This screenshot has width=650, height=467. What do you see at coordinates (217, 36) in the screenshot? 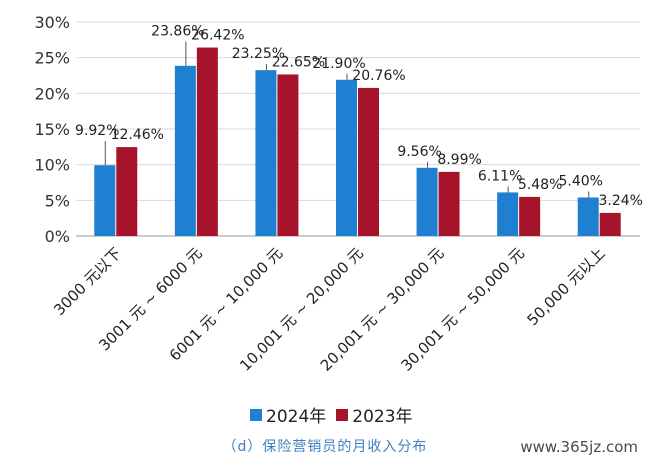
I see `data-label-2023: 26.42%` at bounding box center [217, 36].